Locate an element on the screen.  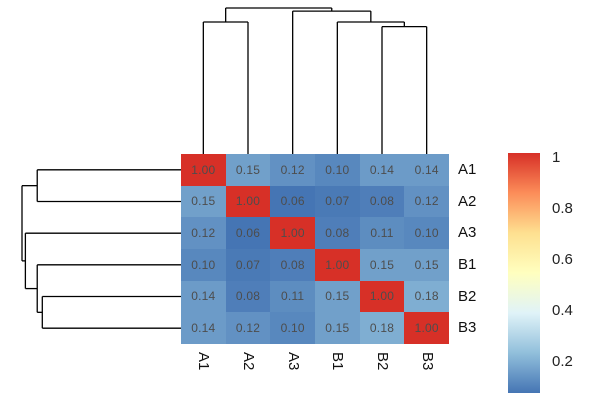
colorbar-tick-label: 0.2 is located at coordinates (562, 362).